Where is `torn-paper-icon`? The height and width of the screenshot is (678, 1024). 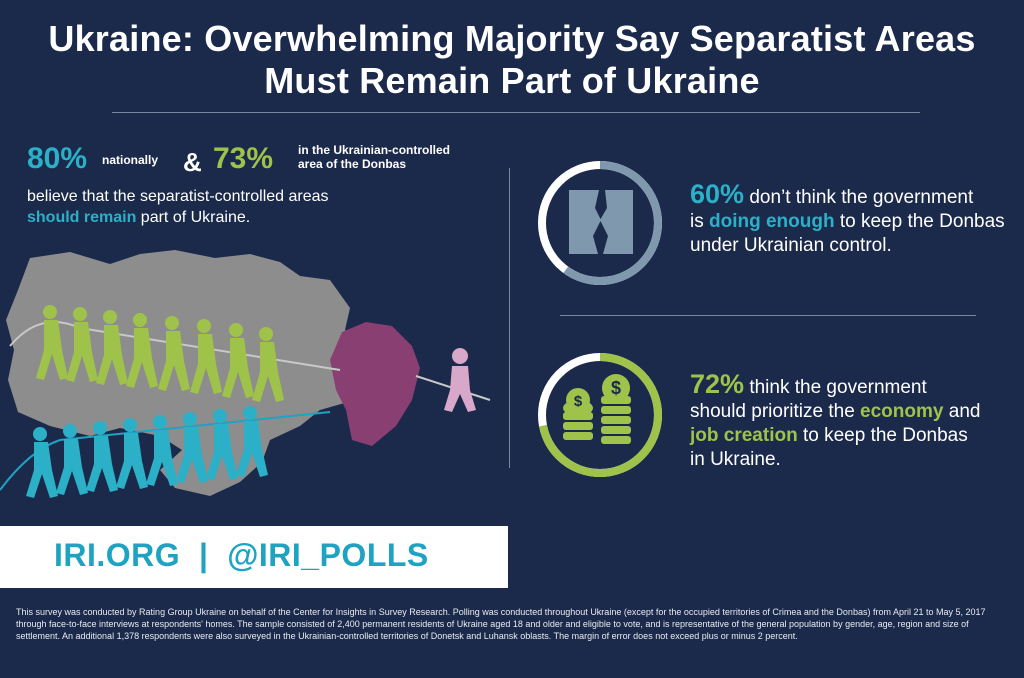 torn-paper-icon is located at coordinates (601, 222).